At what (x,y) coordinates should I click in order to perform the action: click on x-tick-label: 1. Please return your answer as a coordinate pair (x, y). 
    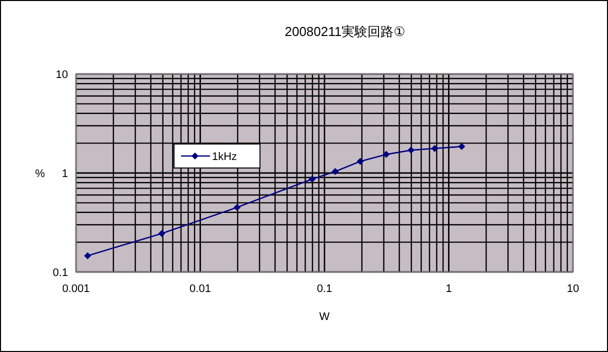
    Looking at the image, I should click on (449, 289).